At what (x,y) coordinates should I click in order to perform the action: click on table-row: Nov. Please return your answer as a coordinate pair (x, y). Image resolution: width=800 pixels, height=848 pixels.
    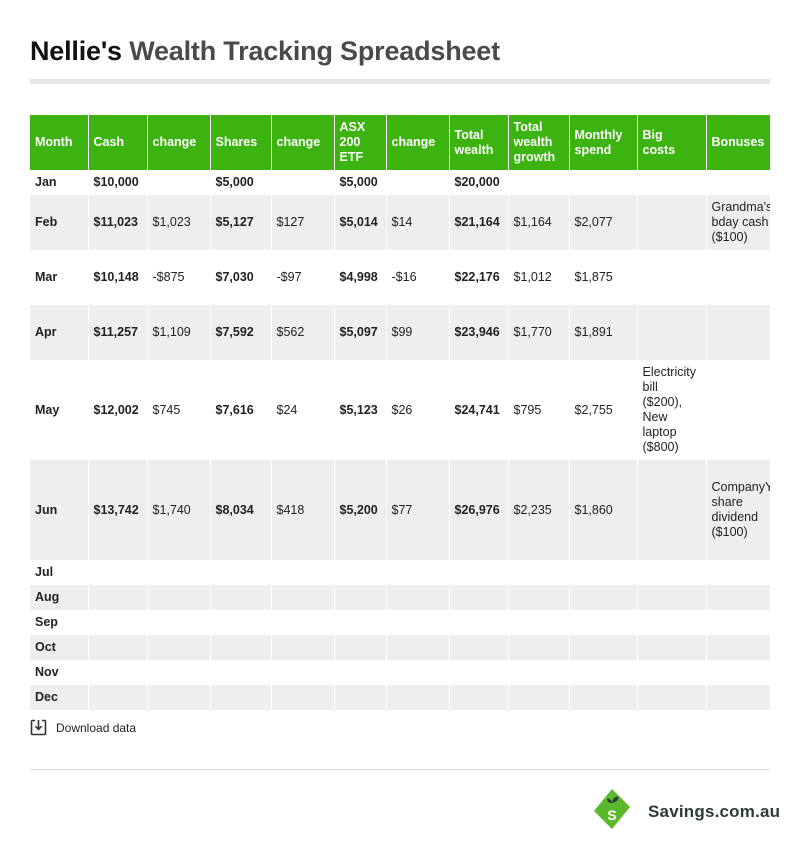
    Looking at the image, I should click on (400, 672).